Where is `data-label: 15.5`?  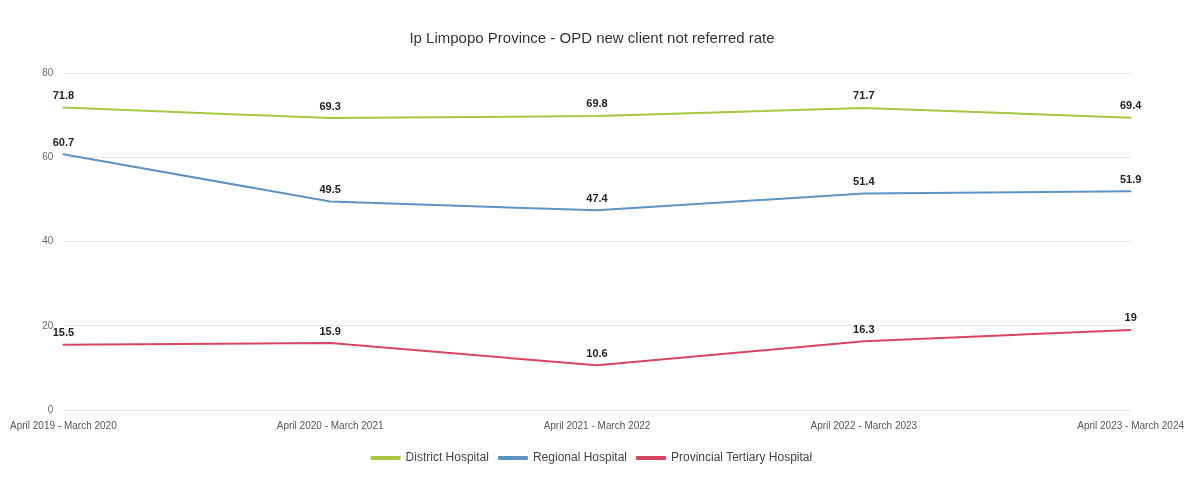
data-label: 15.5 is located at coordinates (63, 332).